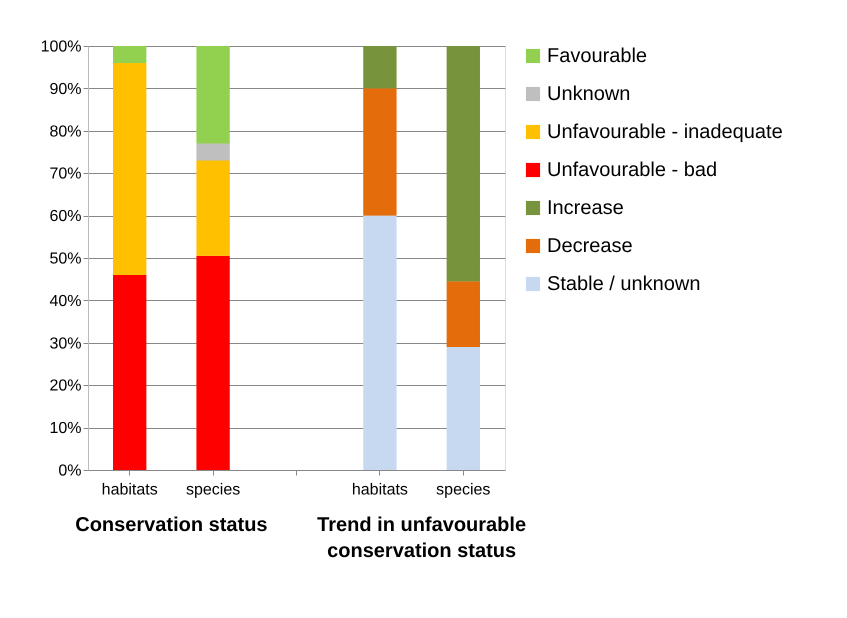 This screenshot has width=847, height=618. I want to click on y-tick-label: 0%, so click(70, 471).